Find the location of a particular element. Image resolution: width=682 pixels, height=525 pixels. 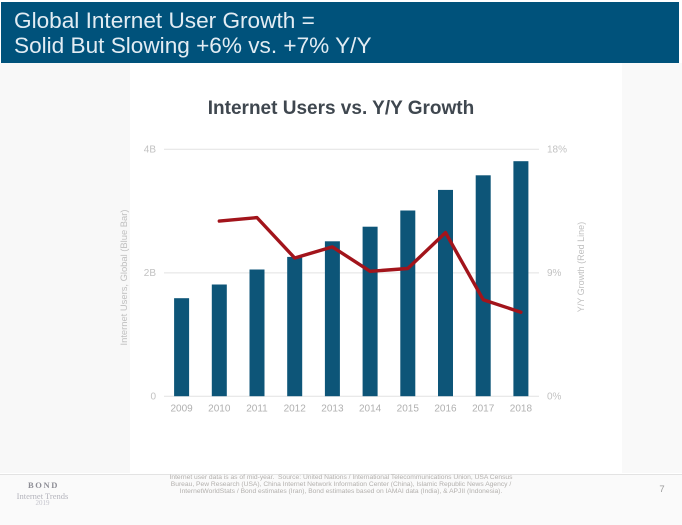

svg-text: 2010 is located at coordinates (219, 408).